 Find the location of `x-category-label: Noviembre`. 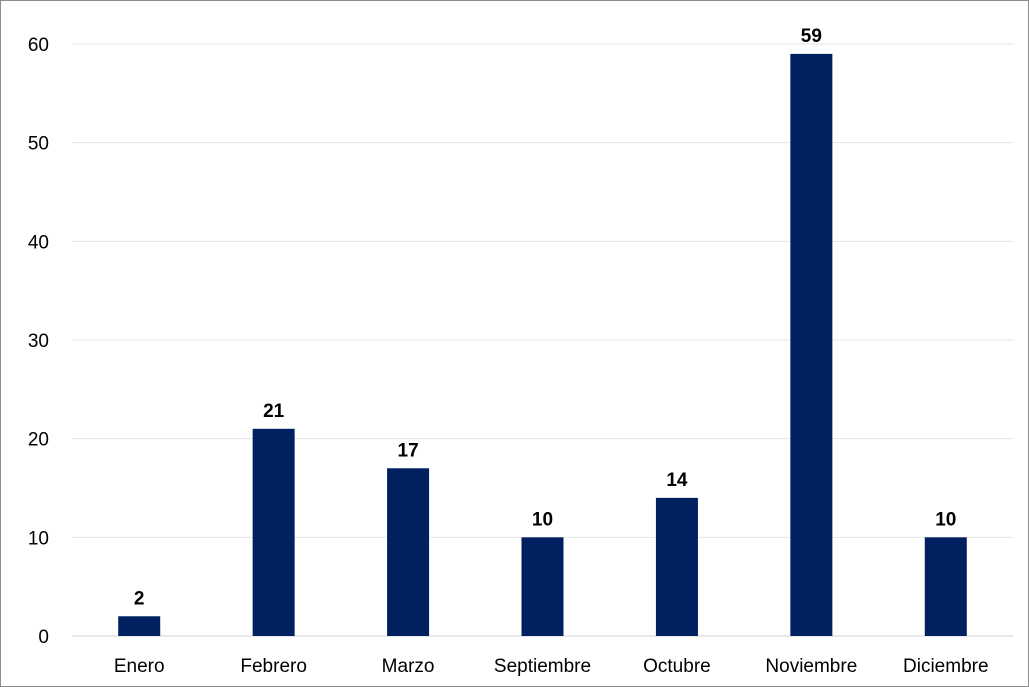

x-category-label: Noviembre is located at coordinates (811, 666).